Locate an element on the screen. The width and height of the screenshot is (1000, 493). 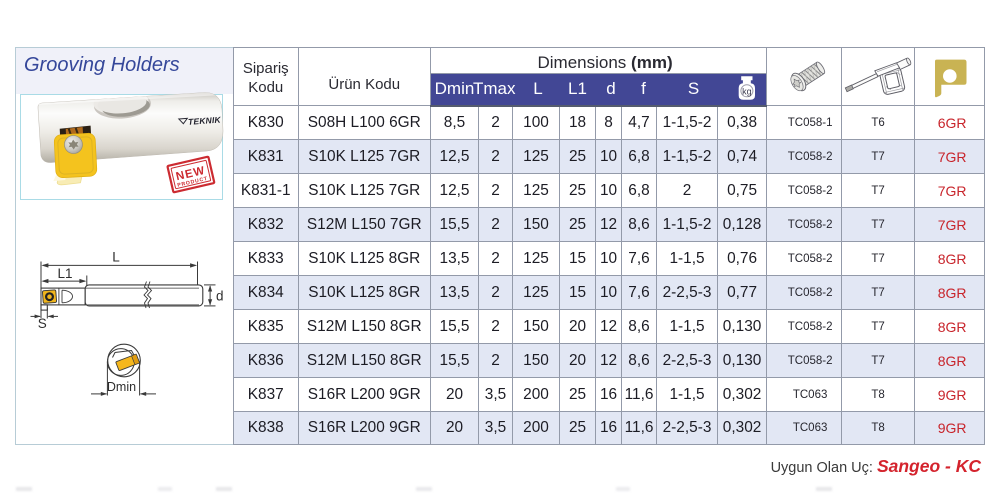
svg-text: Dmin is located at coordinates (121, 387).